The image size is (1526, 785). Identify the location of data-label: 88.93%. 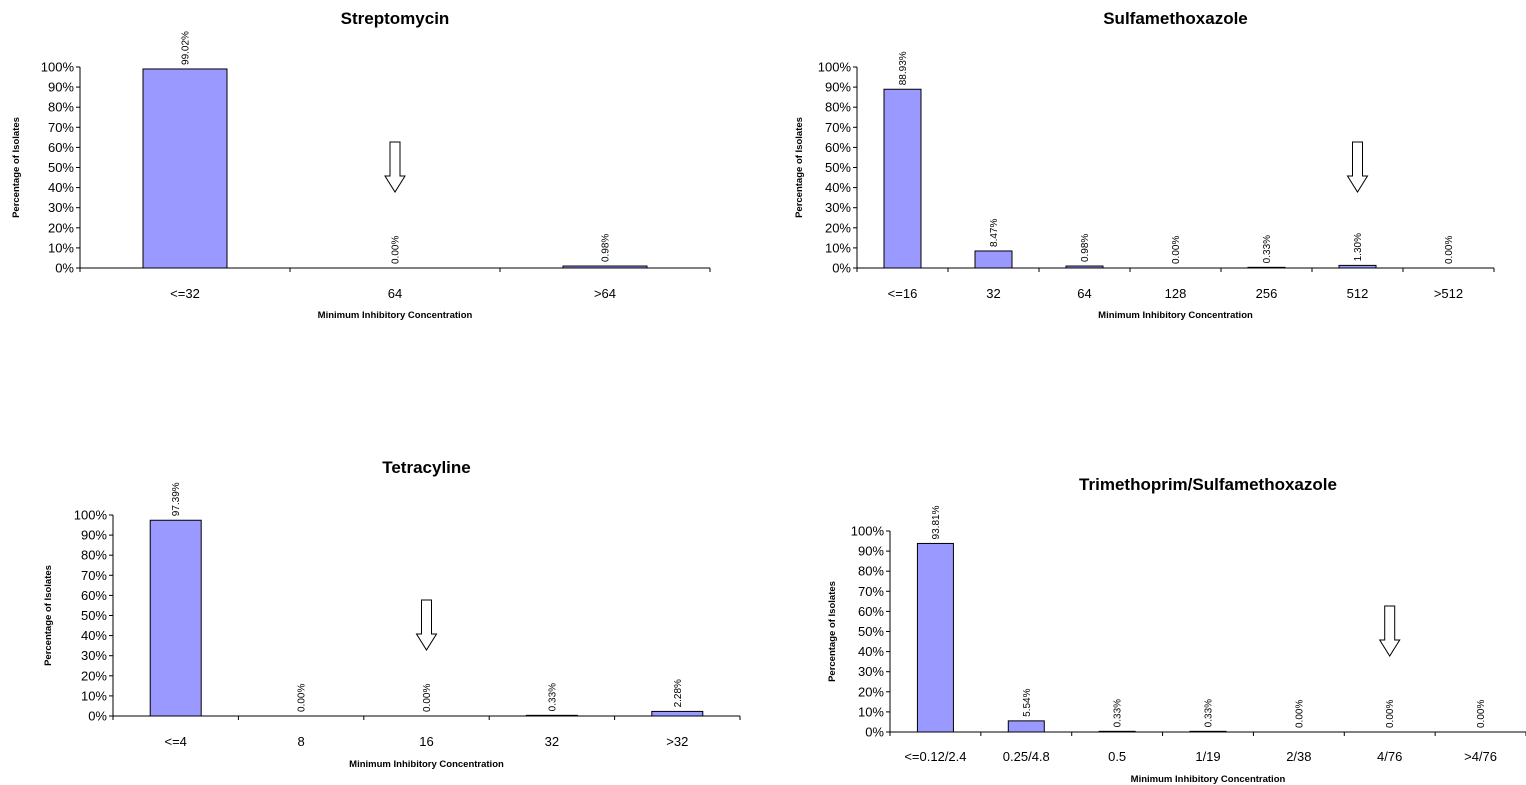
(903, 68).